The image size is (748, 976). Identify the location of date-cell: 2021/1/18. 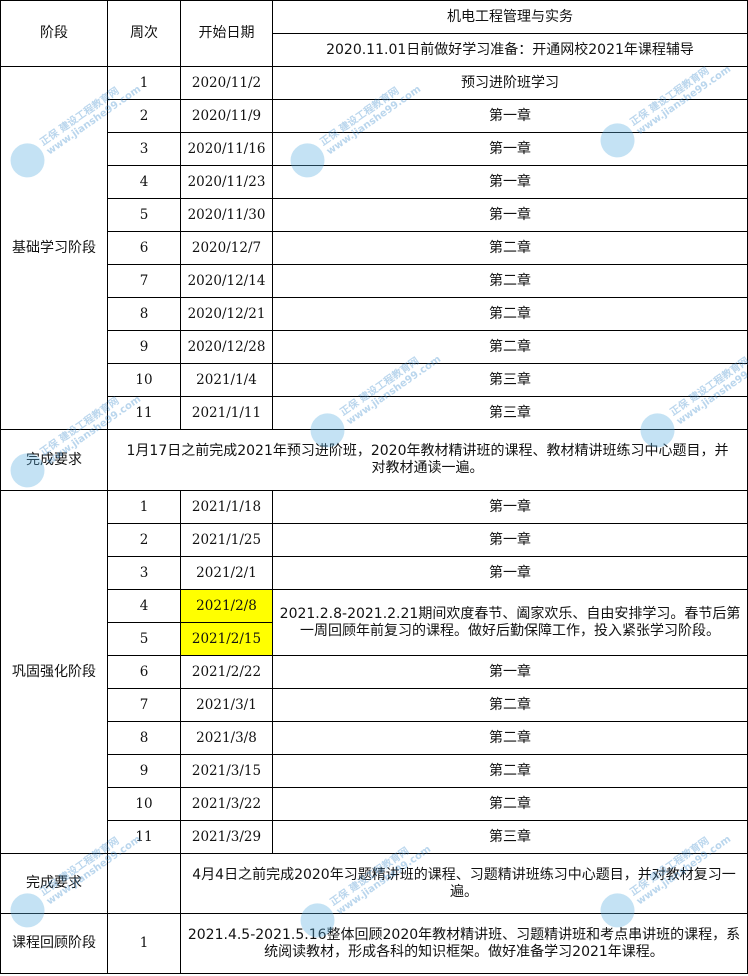
(226, 507).